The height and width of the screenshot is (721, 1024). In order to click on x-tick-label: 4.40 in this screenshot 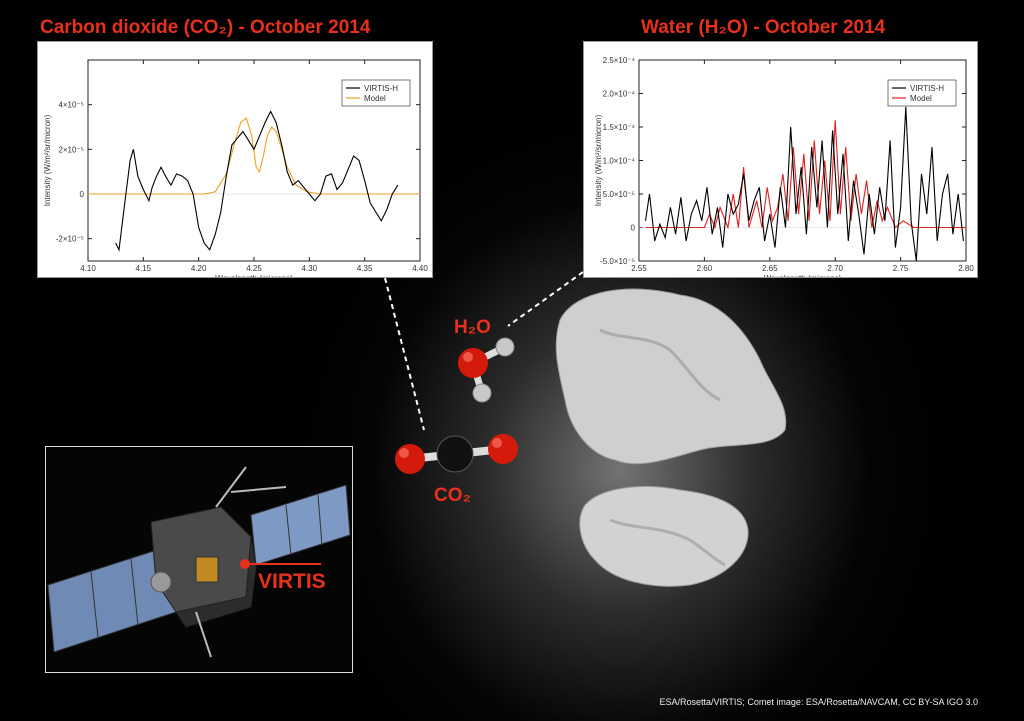, I will do `click(420, 268)`.